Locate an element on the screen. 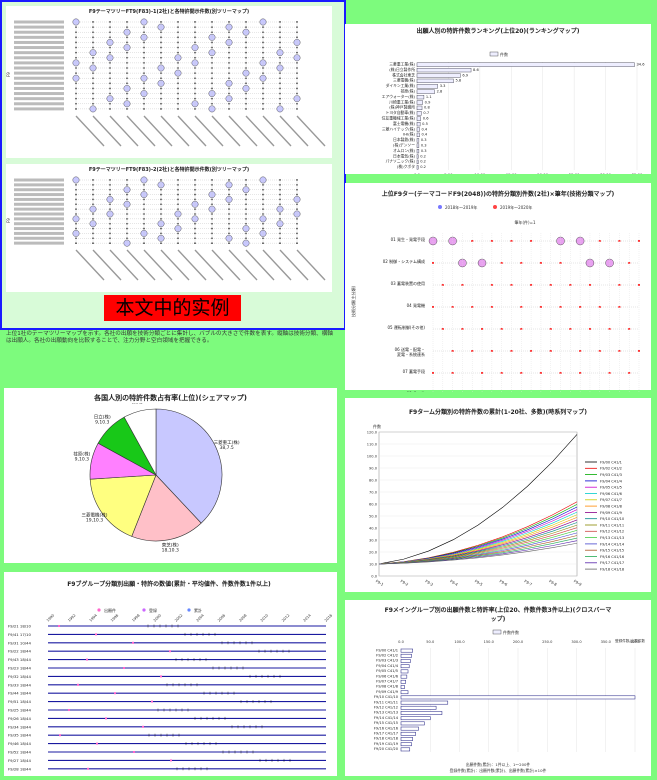 The height and width of the screenshot is (780, 657). gantt-row-label: F9/52 18/44 is located at coordinates (19, 752).